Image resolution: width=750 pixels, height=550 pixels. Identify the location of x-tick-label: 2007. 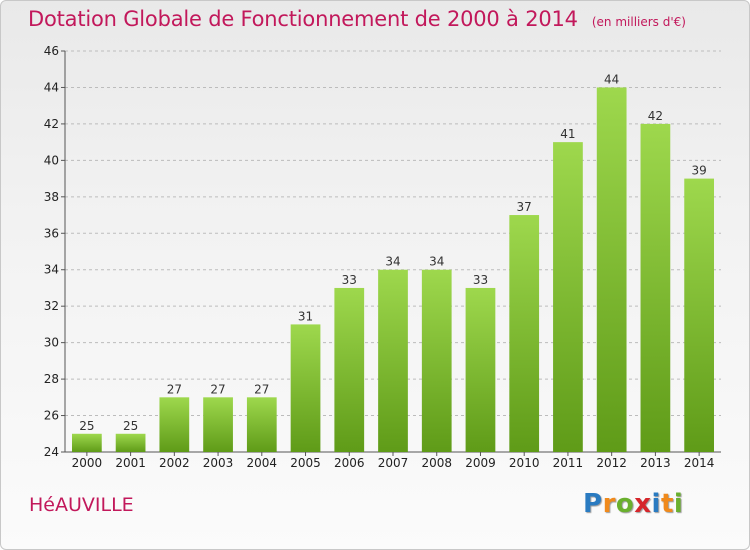
(393, 463).